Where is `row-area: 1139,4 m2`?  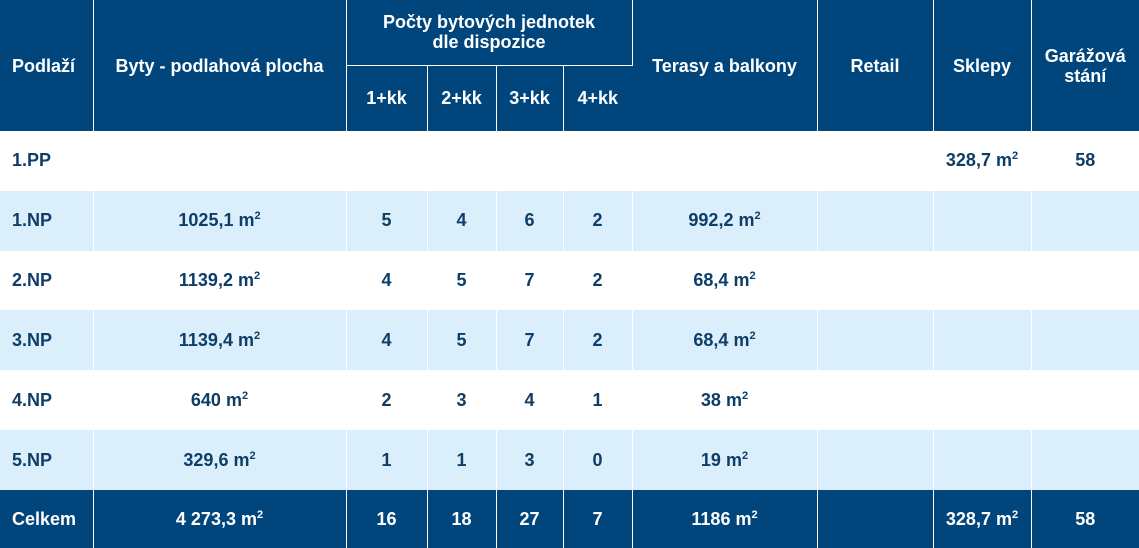 row-area: 1139,4 m2 is located at coordinates (220, 340).